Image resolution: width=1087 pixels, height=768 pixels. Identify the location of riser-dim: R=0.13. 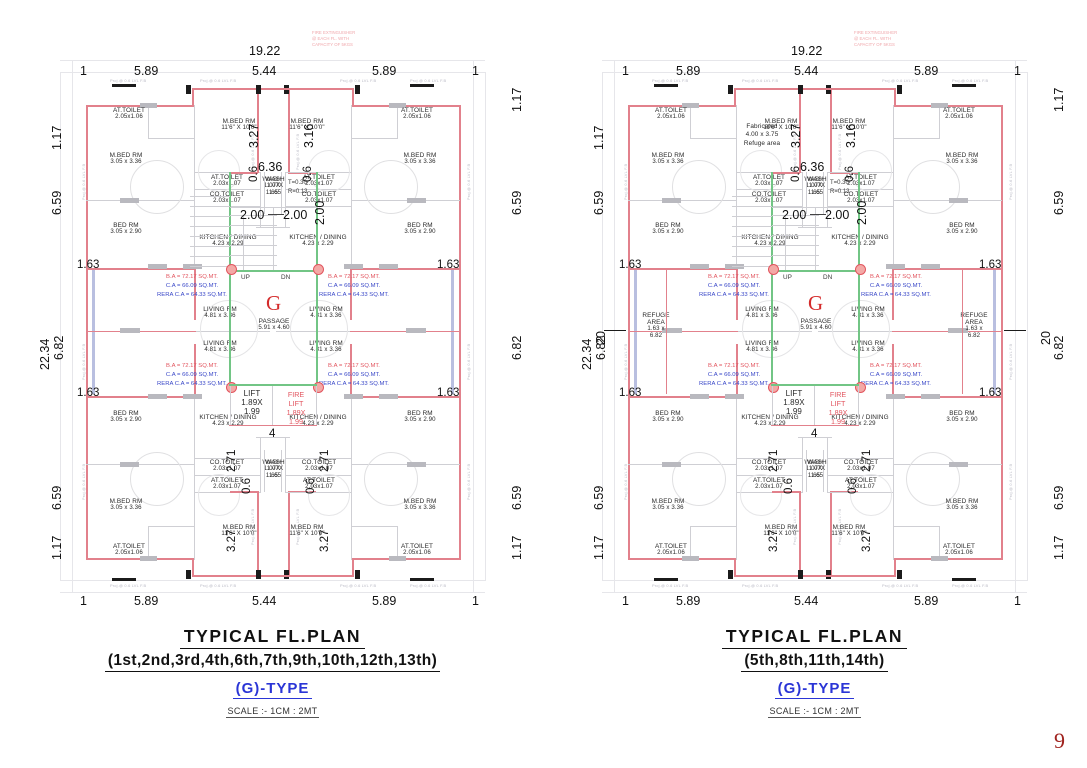
(298, 192).